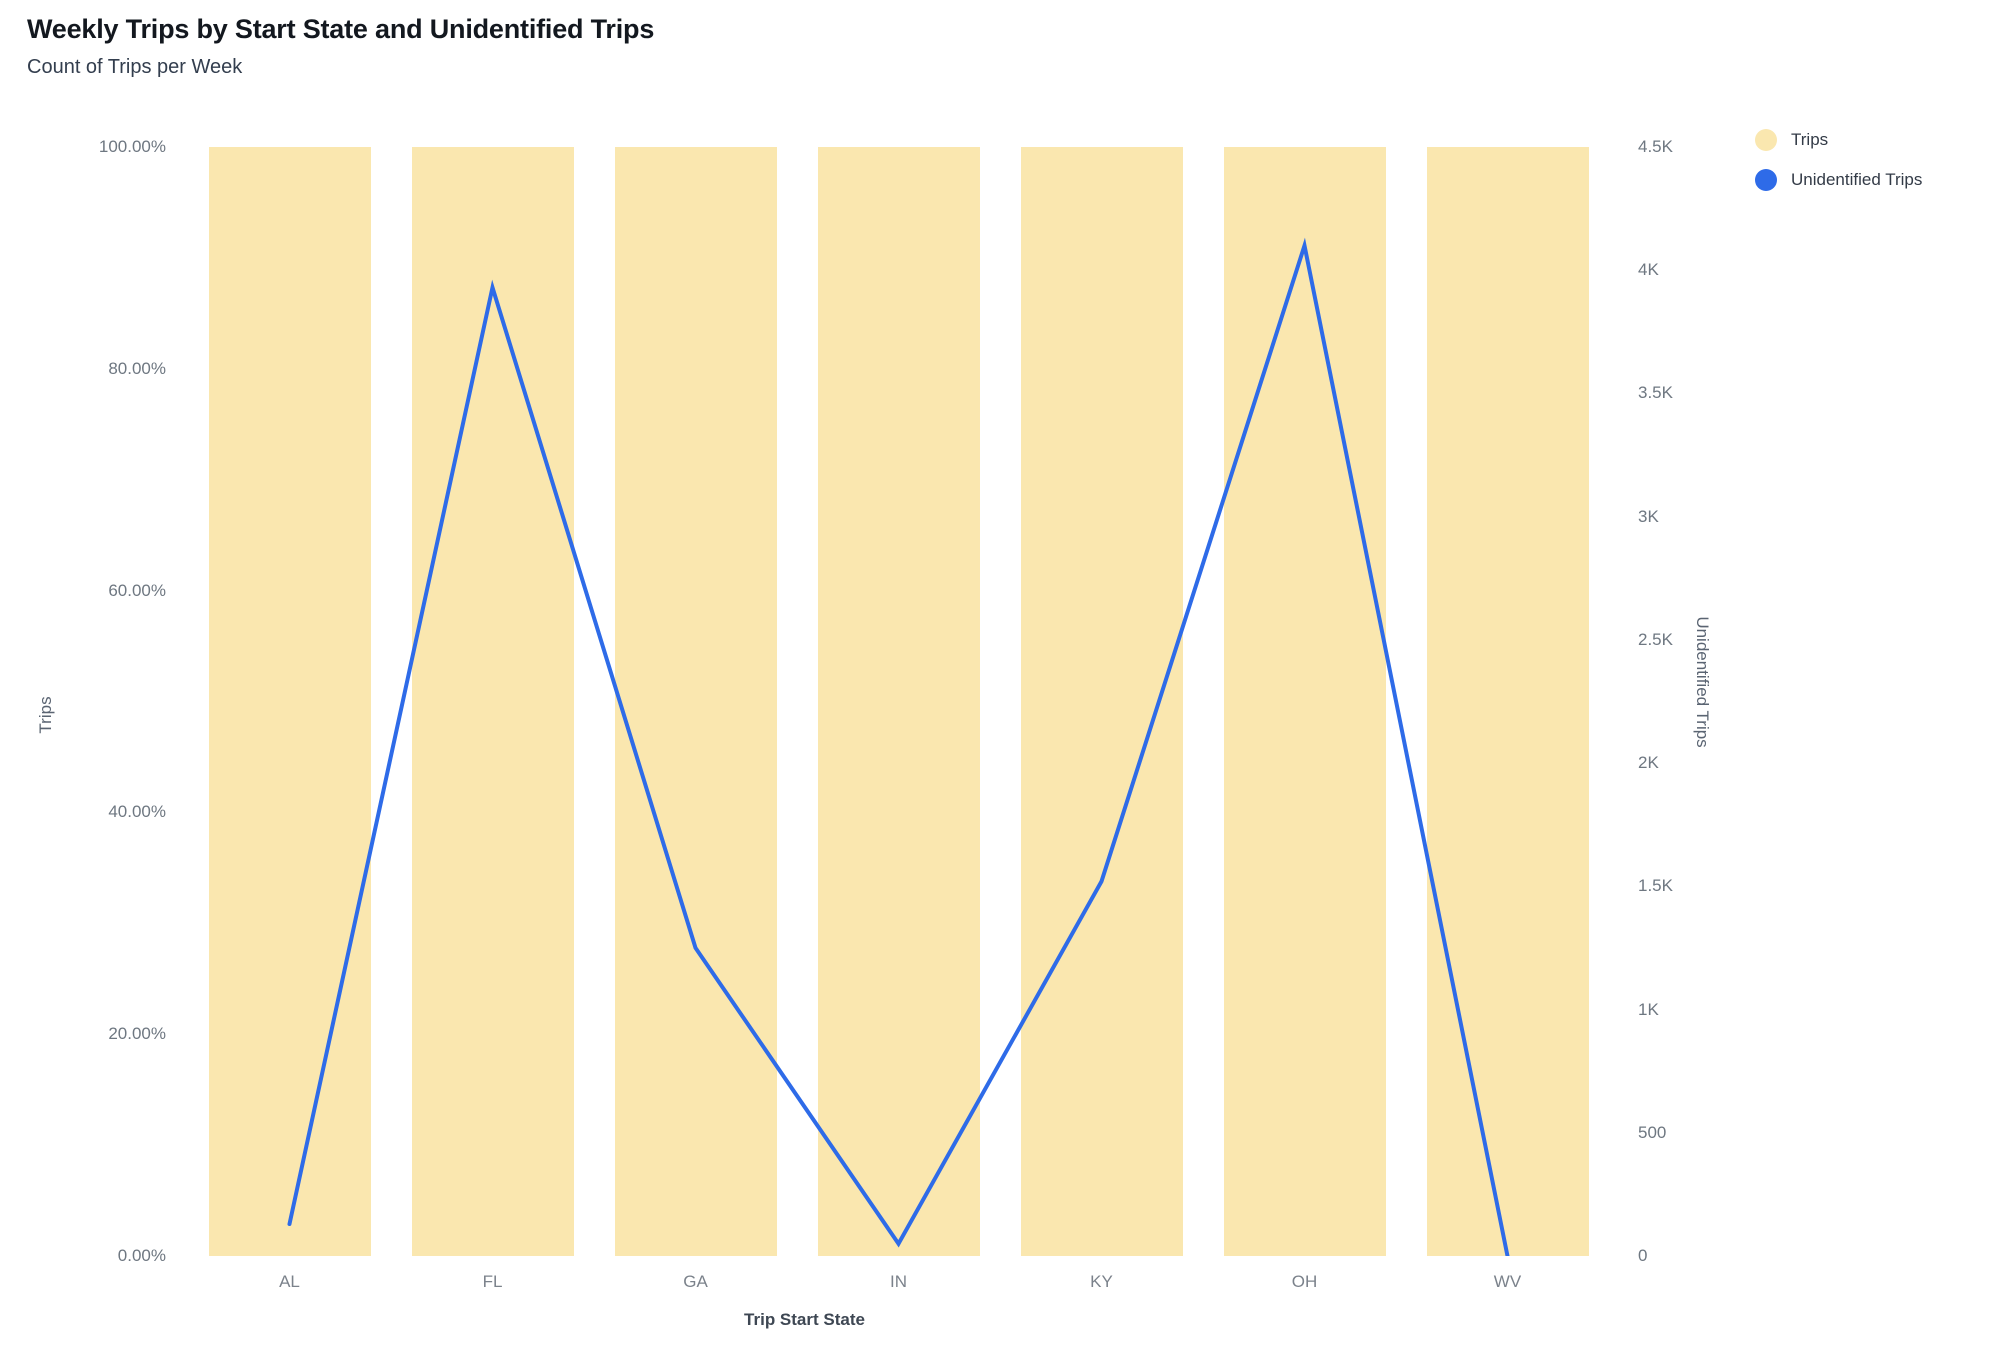 Image resolution: width=1999 pixels, height=1355 pixels. I want to click on category-band-fl, so click(492, 701).